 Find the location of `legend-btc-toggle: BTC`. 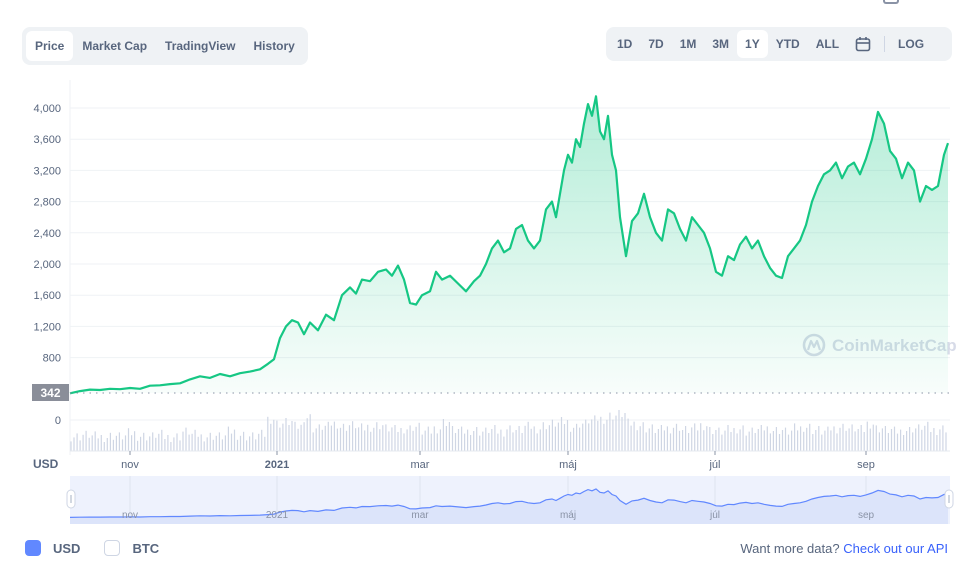

legend-btc-toggle: BTC is located at coordinates (131, 548).